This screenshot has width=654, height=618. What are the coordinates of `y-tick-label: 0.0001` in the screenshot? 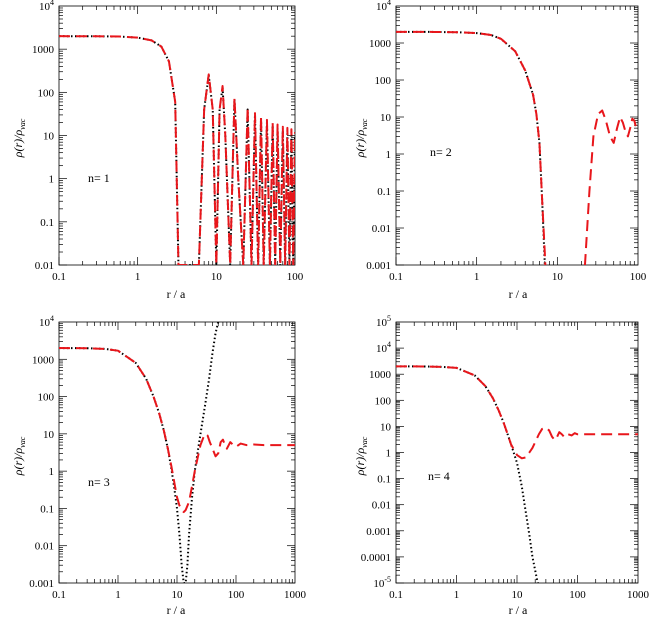 It's located at (376, 558).